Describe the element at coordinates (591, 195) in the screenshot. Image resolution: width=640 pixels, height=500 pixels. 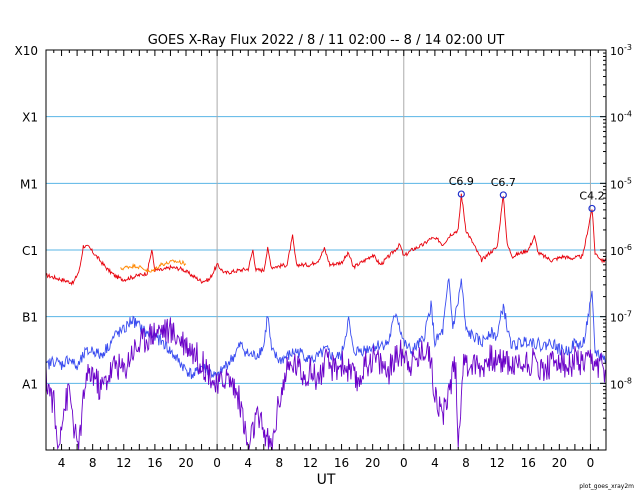
I see `flare-label: C4.2` at that location.